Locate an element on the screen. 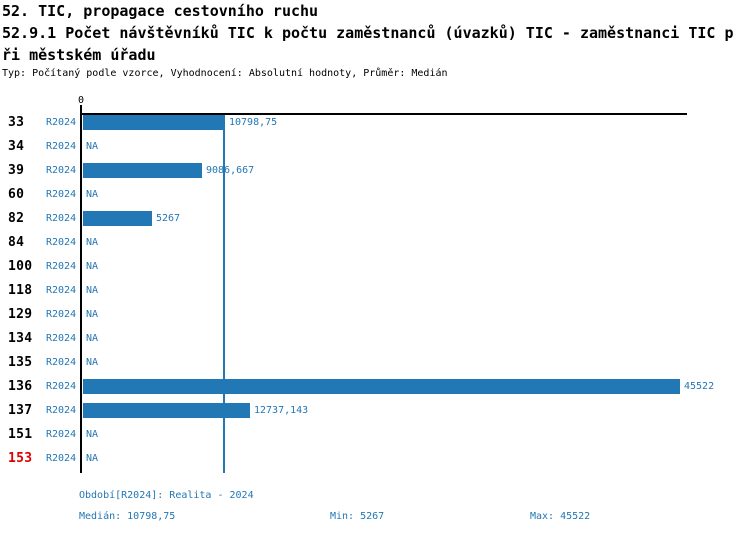 The height and width of the screenshot is (534, 750). x-axis-line is located at coordinates (383, 114).